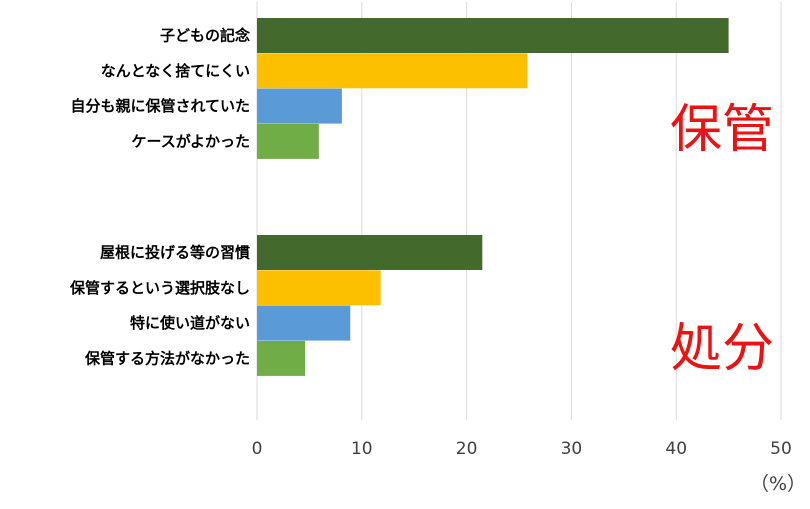 This screenshot has width=810, height=509. What do you see at coordinates (467, 449) in the screenshot?
I see `x-tick-label: 20` at bounding box center [467, 449].